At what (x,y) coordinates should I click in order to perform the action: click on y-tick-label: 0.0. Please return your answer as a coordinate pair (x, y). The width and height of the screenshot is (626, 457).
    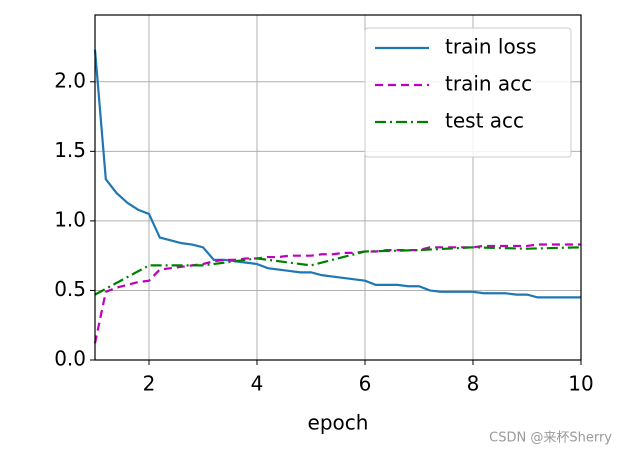
    Looking at the image, I should click on (70, 359).